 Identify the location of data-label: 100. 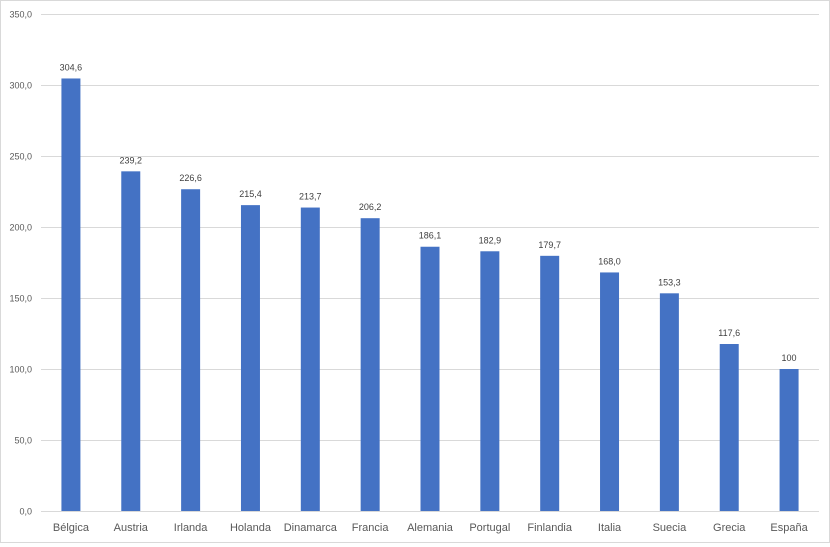
(789, 358).